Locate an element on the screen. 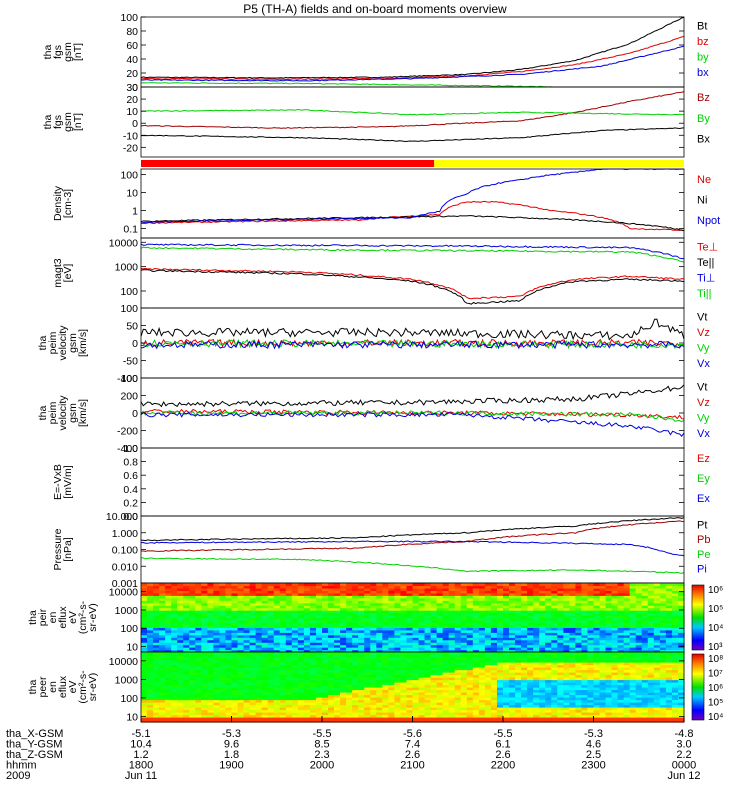 This screenshot has height=800, width=750. y-tick-label: 400 is located at coordinates (129, 379).